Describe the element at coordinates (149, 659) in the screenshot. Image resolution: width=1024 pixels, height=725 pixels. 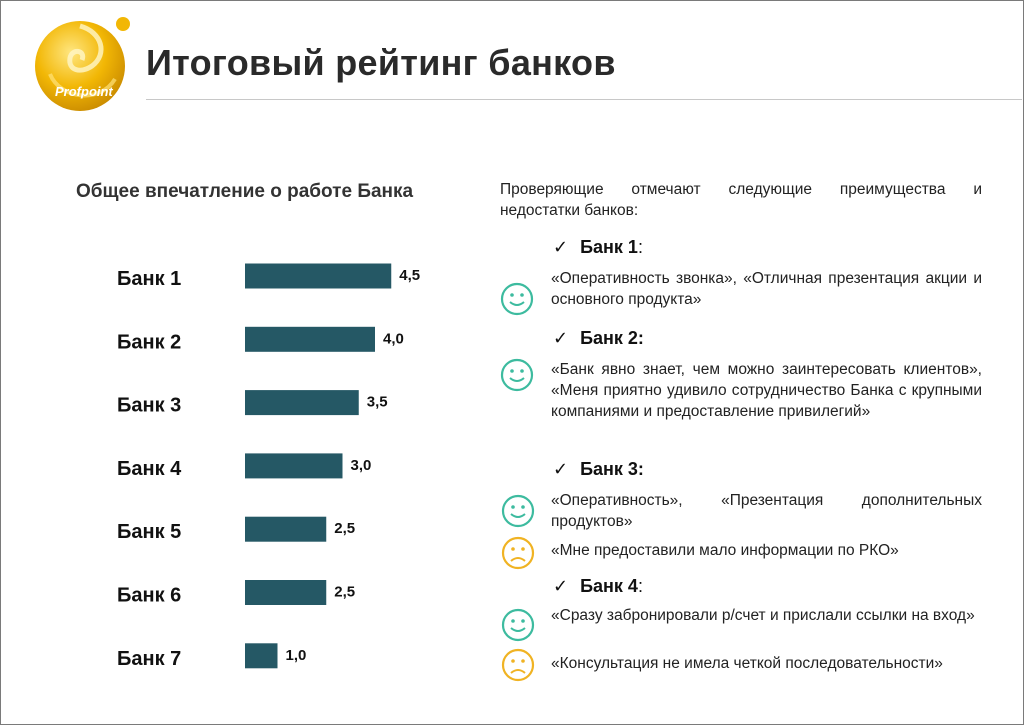
I see `category-label: Банк 7` at that location.